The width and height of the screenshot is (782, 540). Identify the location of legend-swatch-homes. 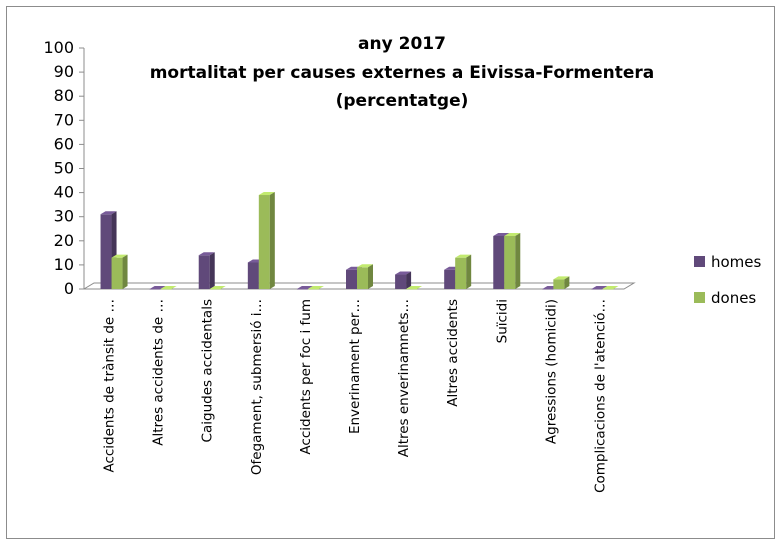
(699, 261).